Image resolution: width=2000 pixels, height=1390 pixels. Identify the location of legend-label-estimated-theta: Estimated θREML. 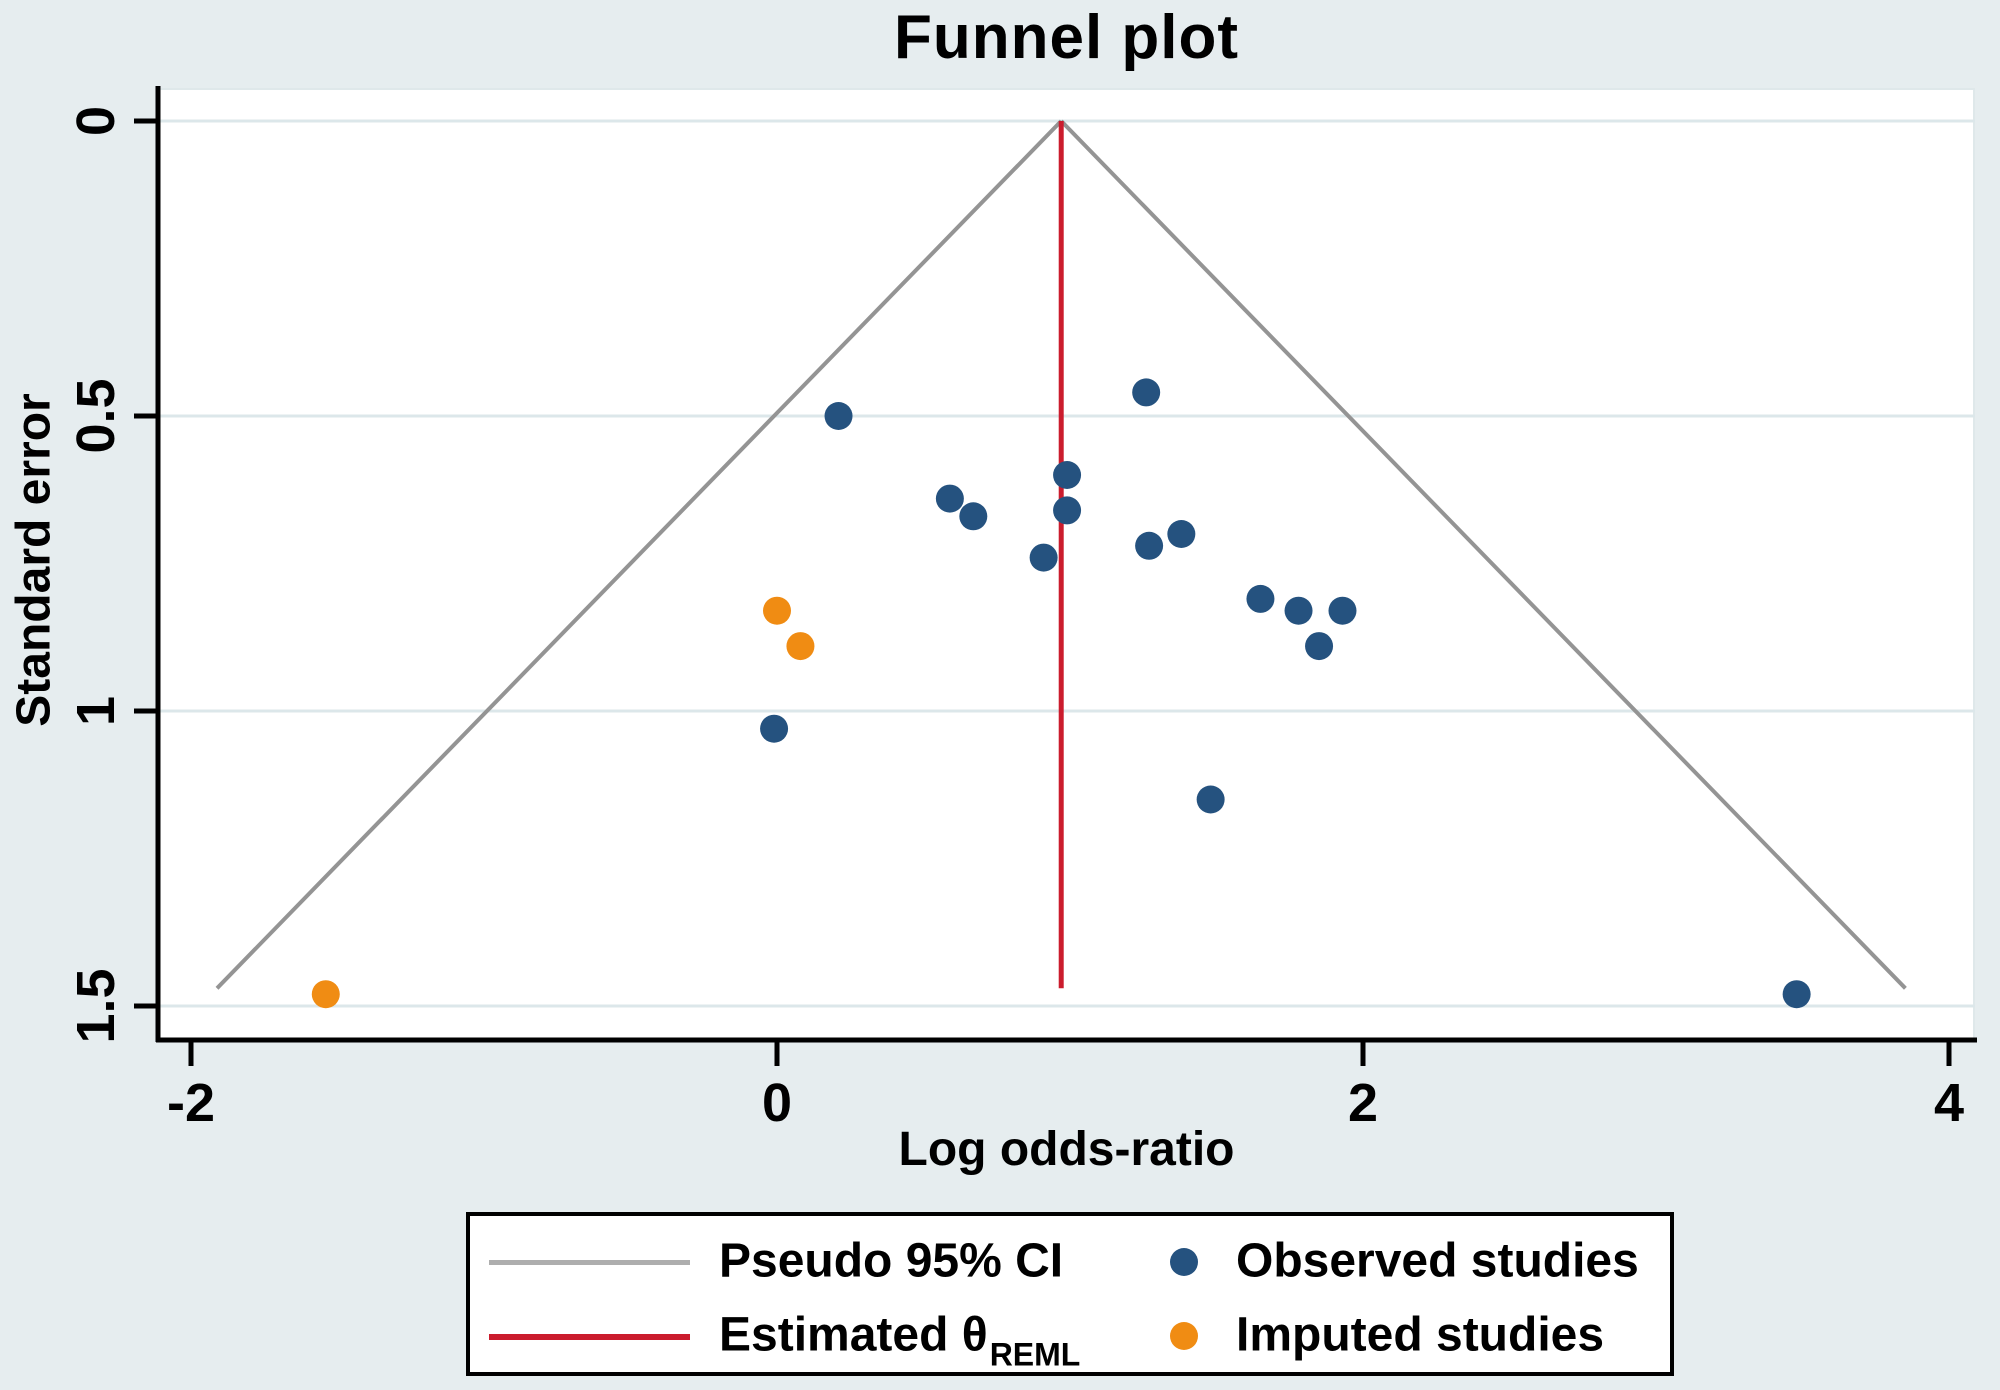
(899, 1339).